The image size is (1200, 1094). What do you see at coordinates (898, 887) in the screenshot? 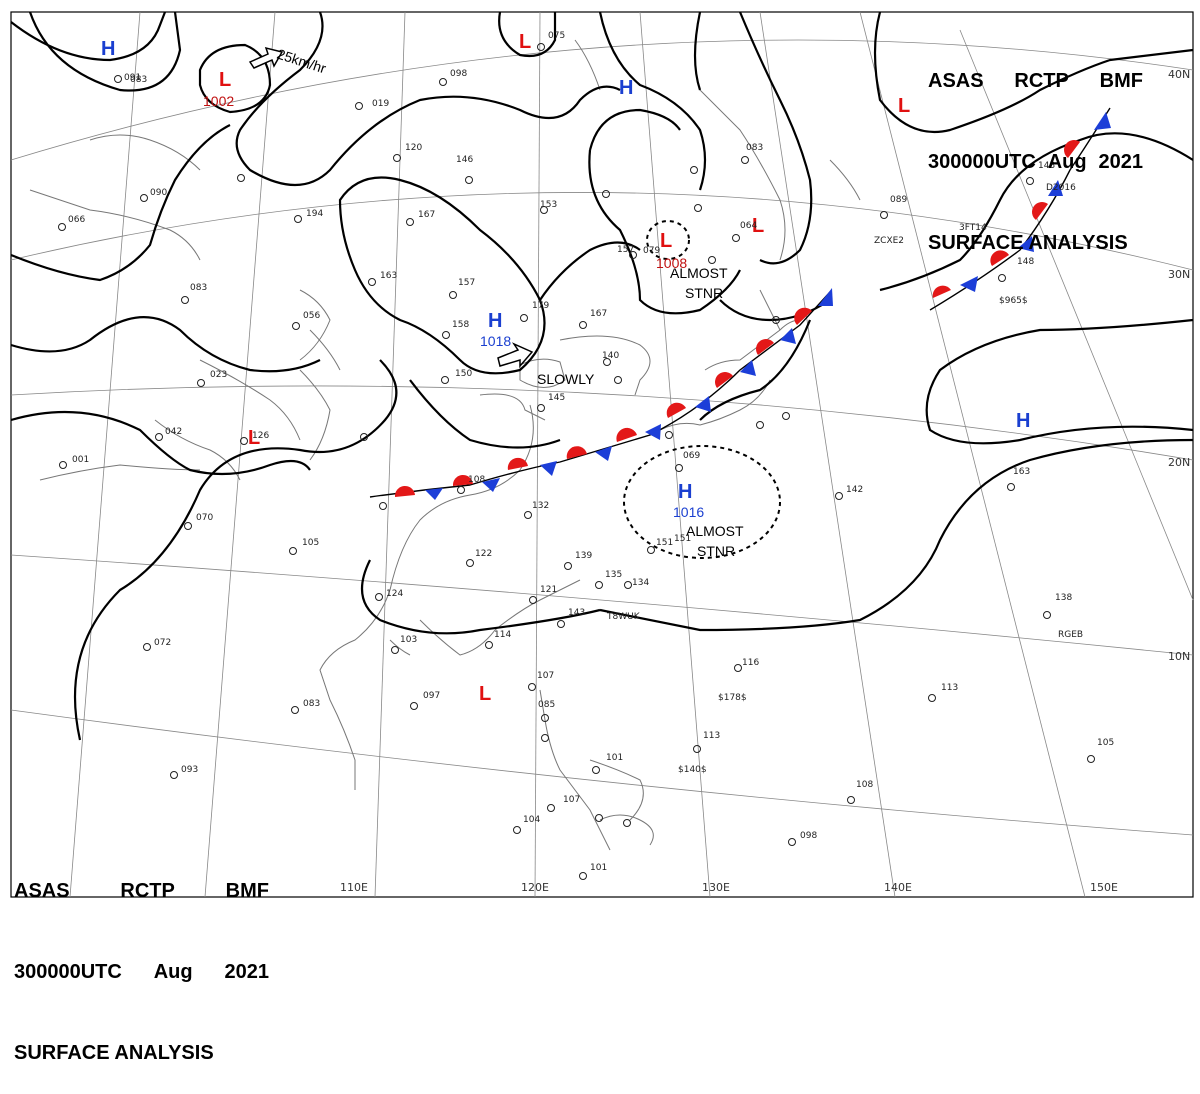
I see `lon-label: 140E` at bounding box center [898, 887].